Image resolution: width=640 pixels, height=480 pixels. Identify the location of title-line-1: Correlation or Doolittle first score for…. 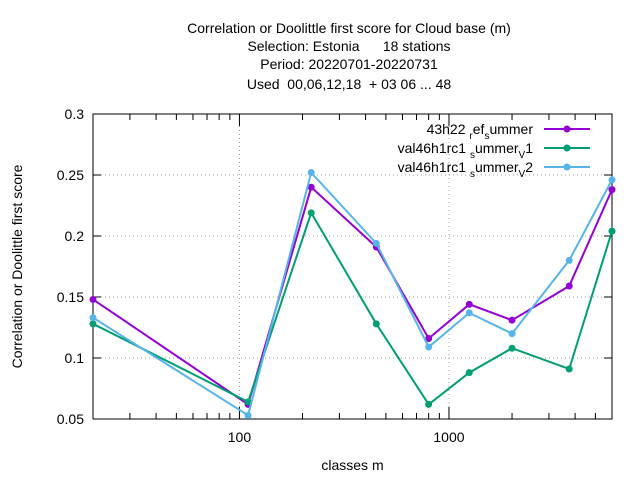
(349, 28).